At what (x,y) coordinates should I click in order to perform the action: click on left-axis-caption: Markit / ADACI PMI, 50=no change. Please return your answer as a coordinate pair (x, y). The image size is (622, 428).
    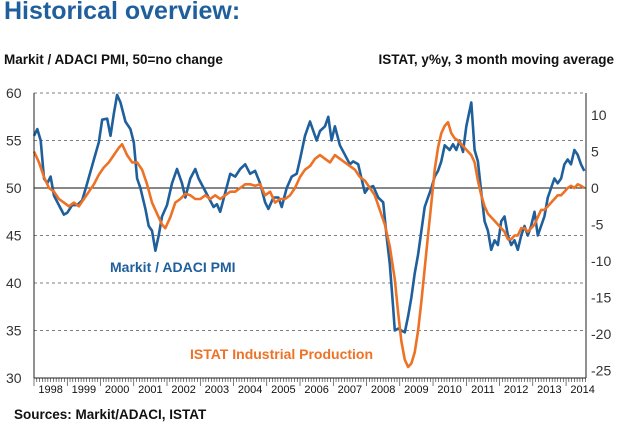
    Looking at the image, I should click on (113, 59).